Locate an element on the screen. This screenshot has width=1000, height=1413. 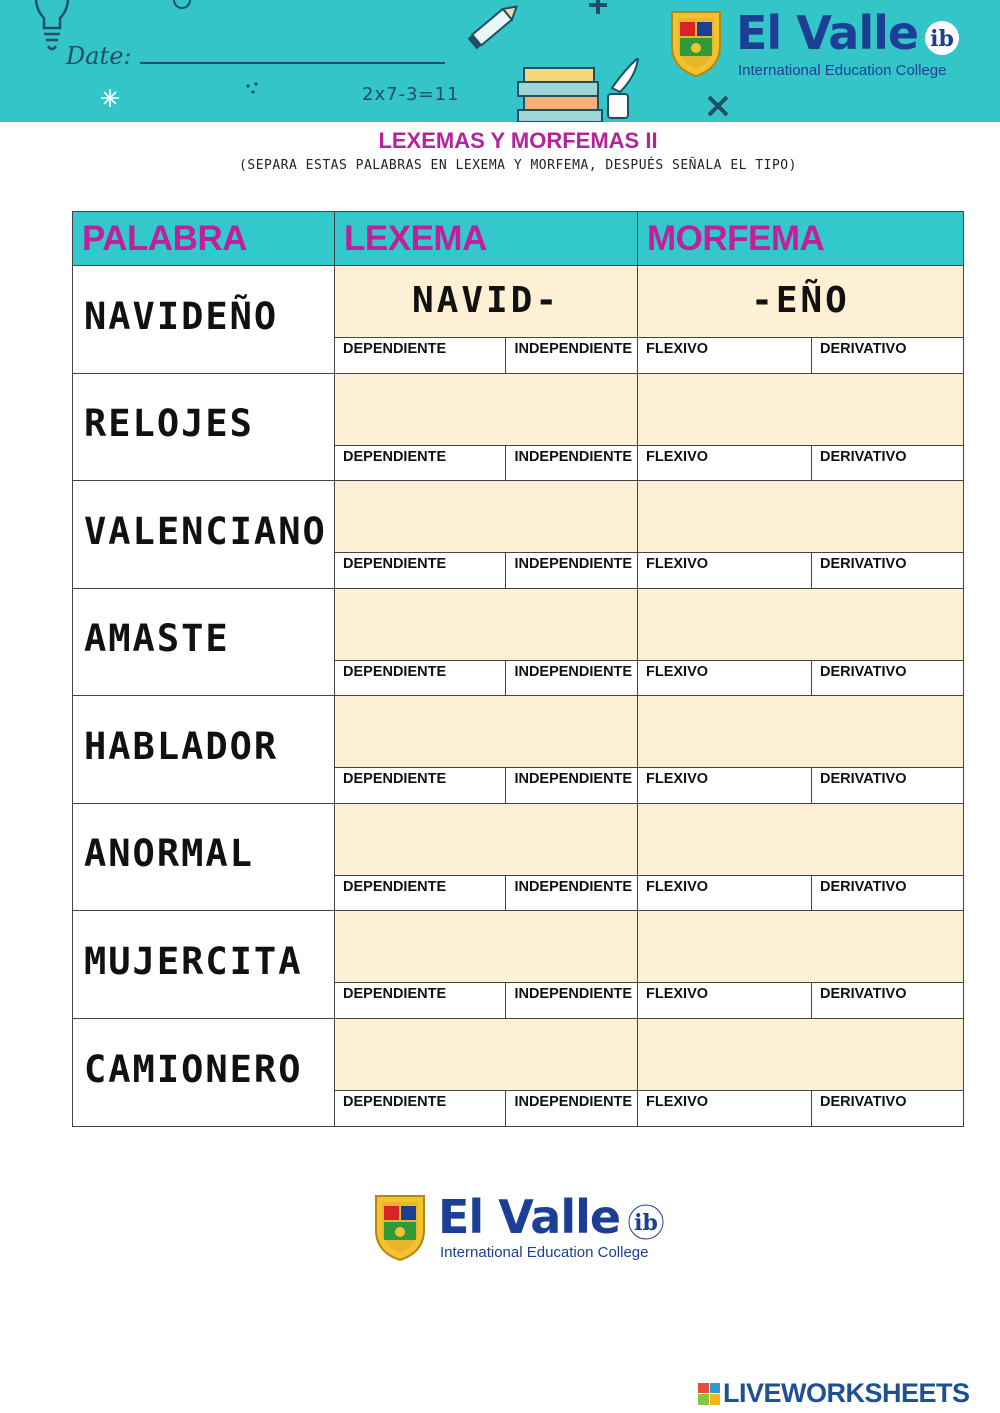
pencil-icon is located at coordinates (493, 27).